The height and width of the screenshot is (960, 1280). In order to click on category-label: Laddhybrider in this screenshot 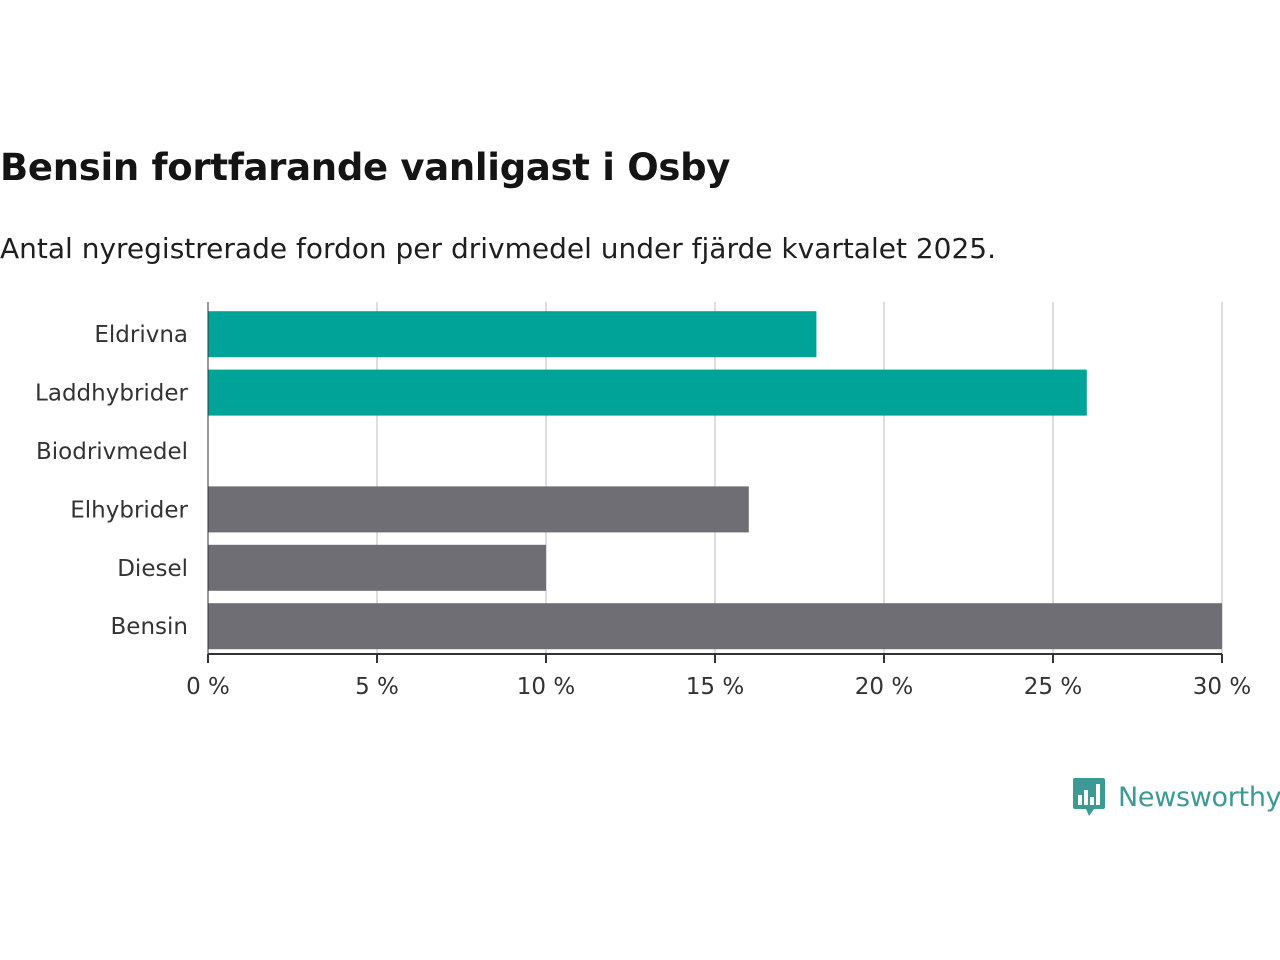, I will do `click(111, 394)`.